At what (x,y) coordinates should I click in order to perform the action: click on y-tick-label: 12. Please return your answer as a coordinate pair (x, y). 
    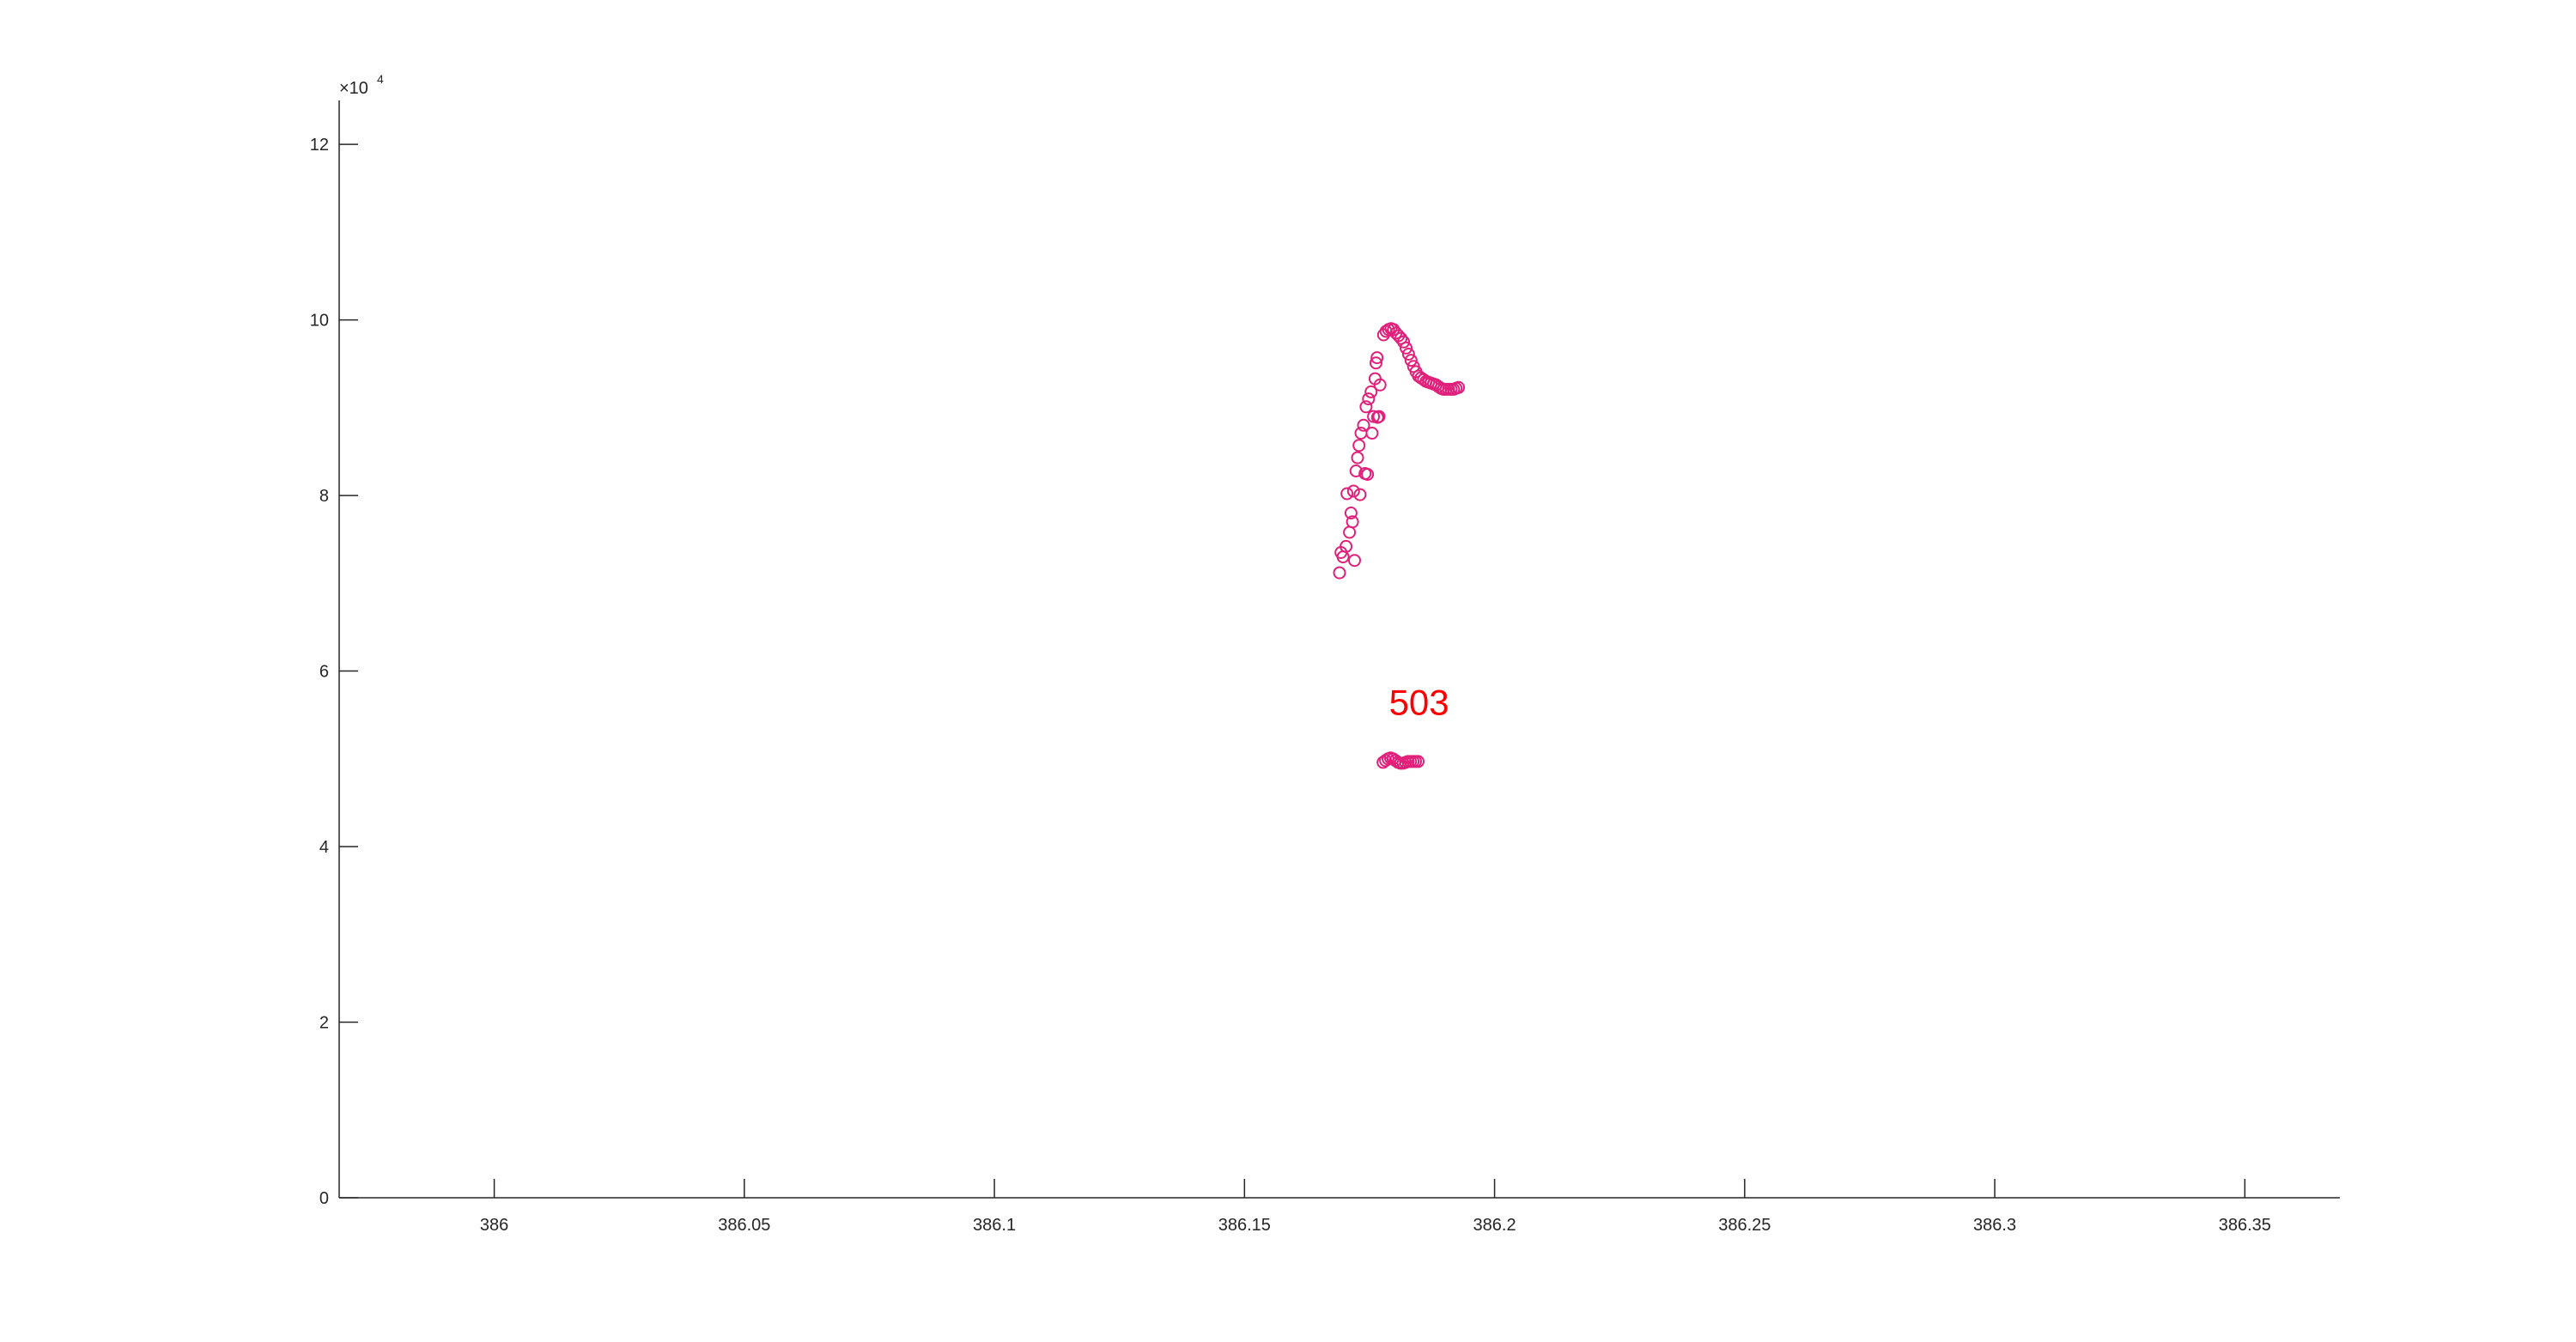
    Looking at the image, I should click on (319, 145).